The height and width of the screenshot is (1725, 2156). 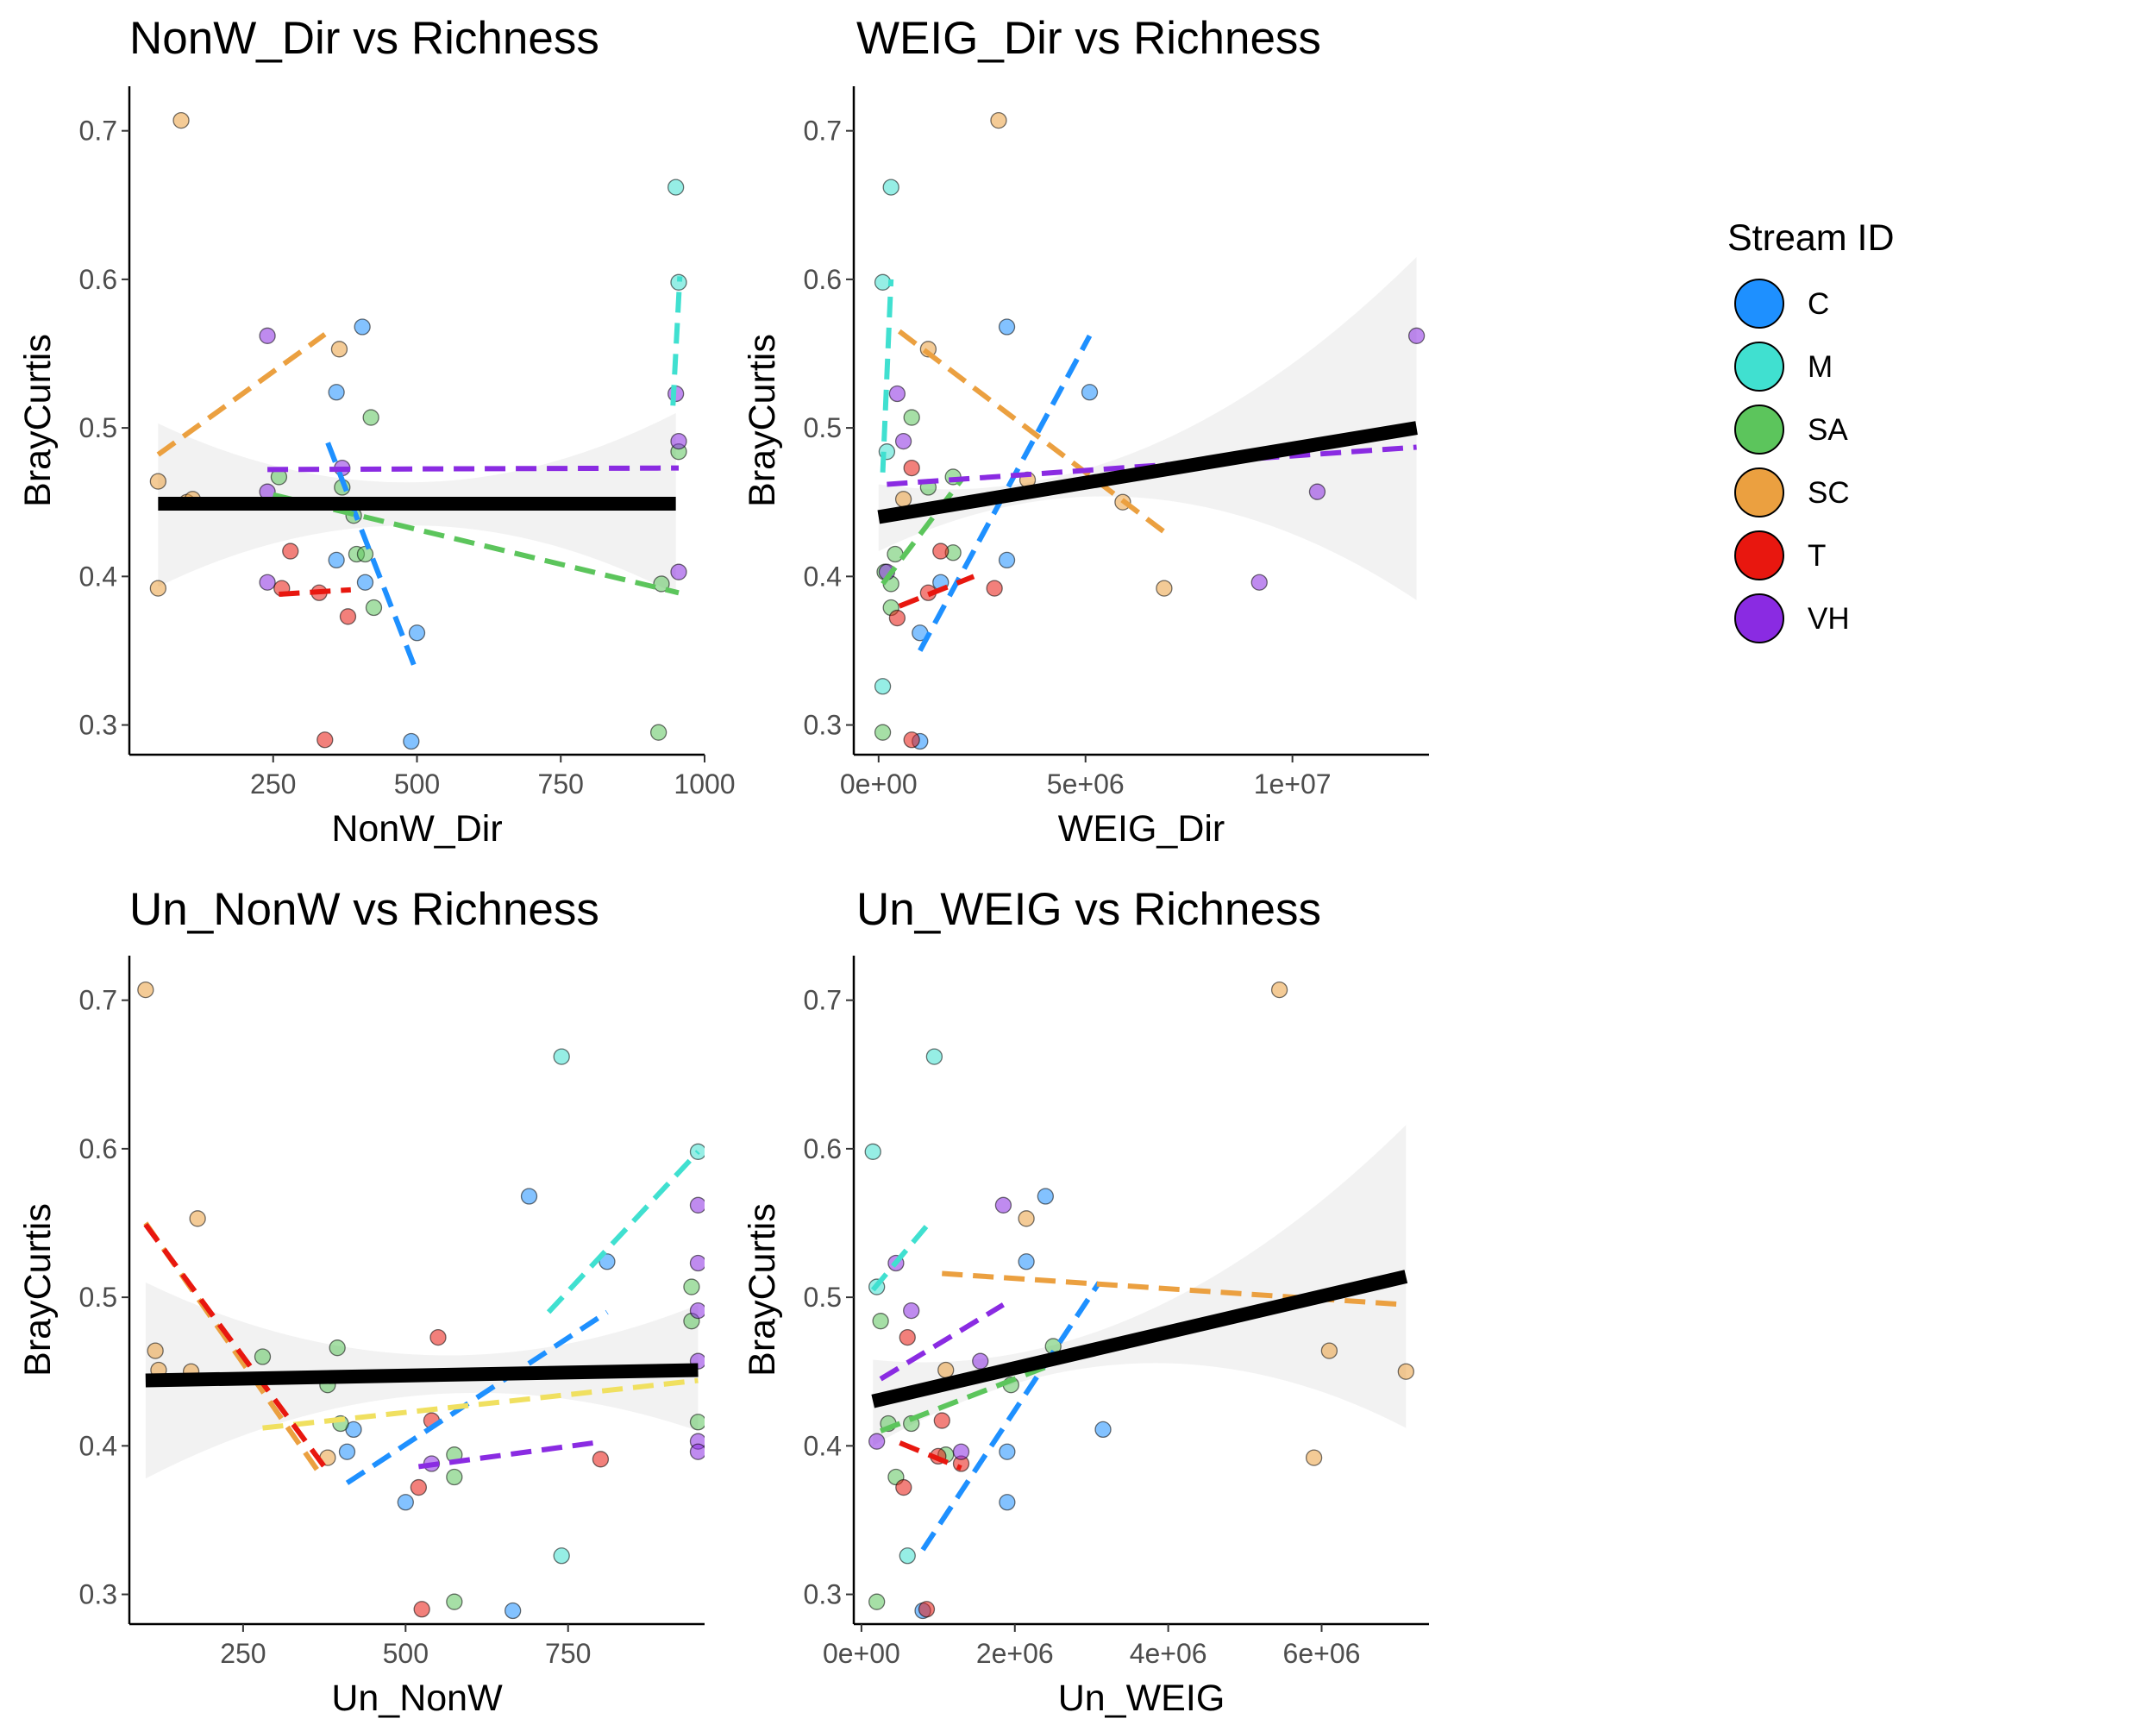 I want to click on legend-item-sc: SC, so click(x=1792, y=493).